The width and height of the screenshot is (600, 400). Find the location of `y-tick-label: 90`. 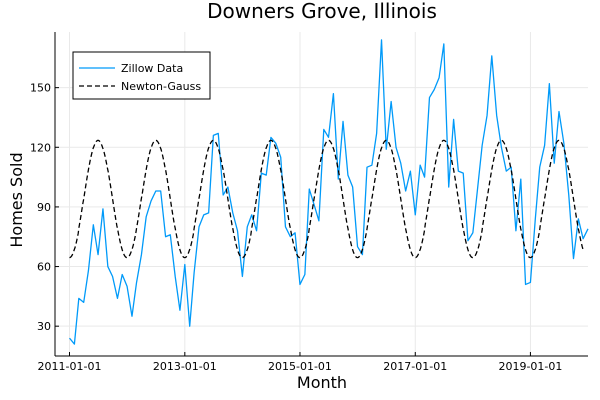

y-tick-label: 90 is located at coordinates (44, 207).